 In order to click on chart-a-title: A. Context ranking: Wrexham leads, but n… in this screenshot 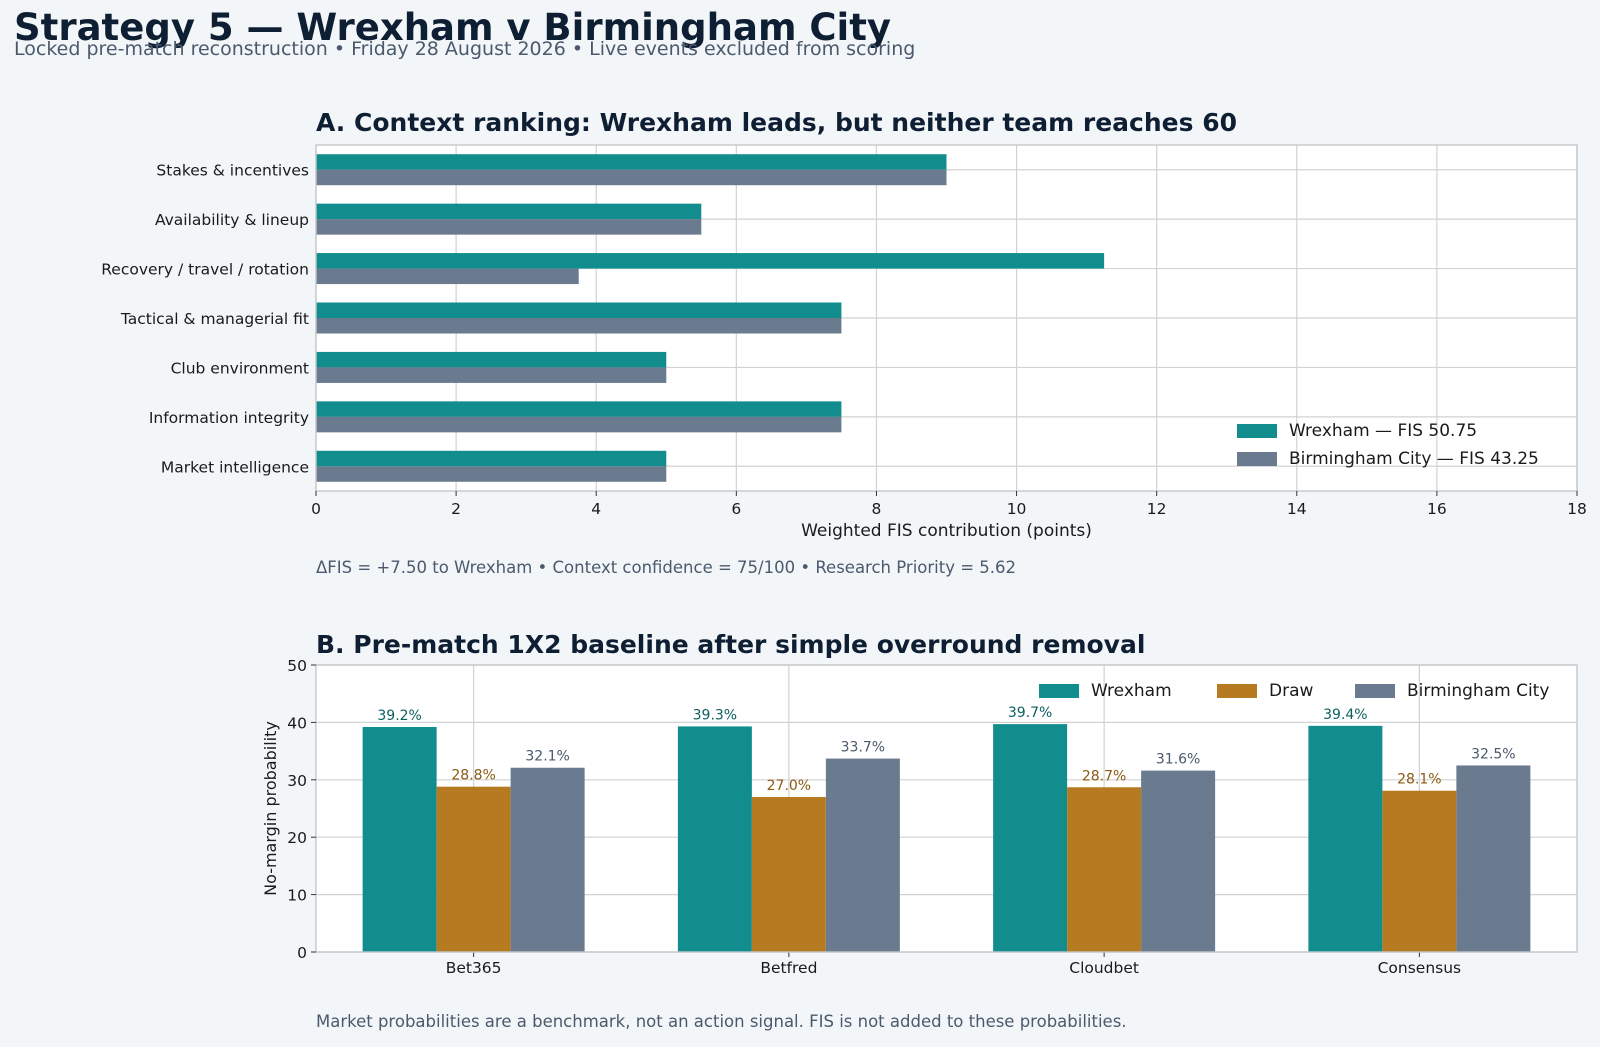, I will do `click(776, 122)`.